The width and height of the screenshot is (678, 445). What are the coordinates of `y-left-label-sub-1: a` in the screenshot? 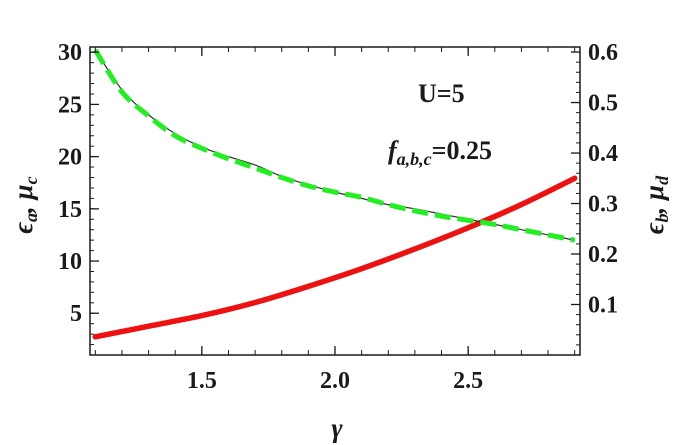 It's located at (31, 217).